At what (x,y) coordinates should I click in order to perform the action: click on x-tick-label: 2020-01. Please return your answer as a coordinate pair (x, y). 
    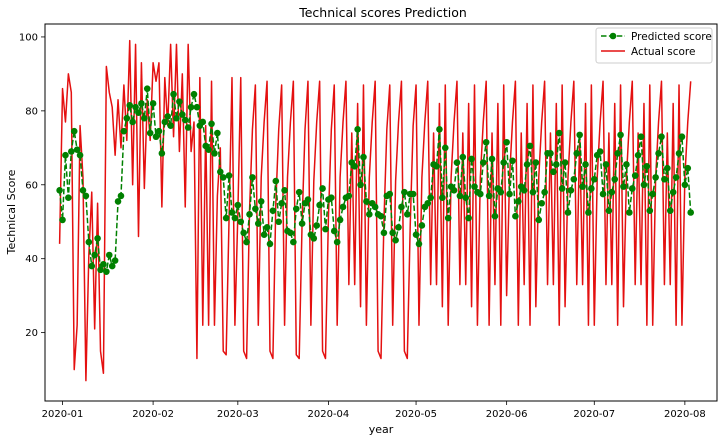
    Looking at the image, I should click on (63, 414).